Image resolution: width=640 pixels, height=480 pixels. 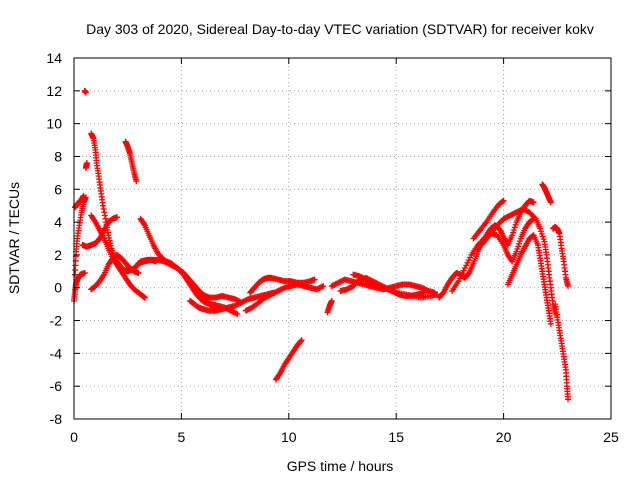 What do you see at coordinates (56, 386) in the screenshot?
I see `y-tick-label: -6` at bounding box center [56, 386].